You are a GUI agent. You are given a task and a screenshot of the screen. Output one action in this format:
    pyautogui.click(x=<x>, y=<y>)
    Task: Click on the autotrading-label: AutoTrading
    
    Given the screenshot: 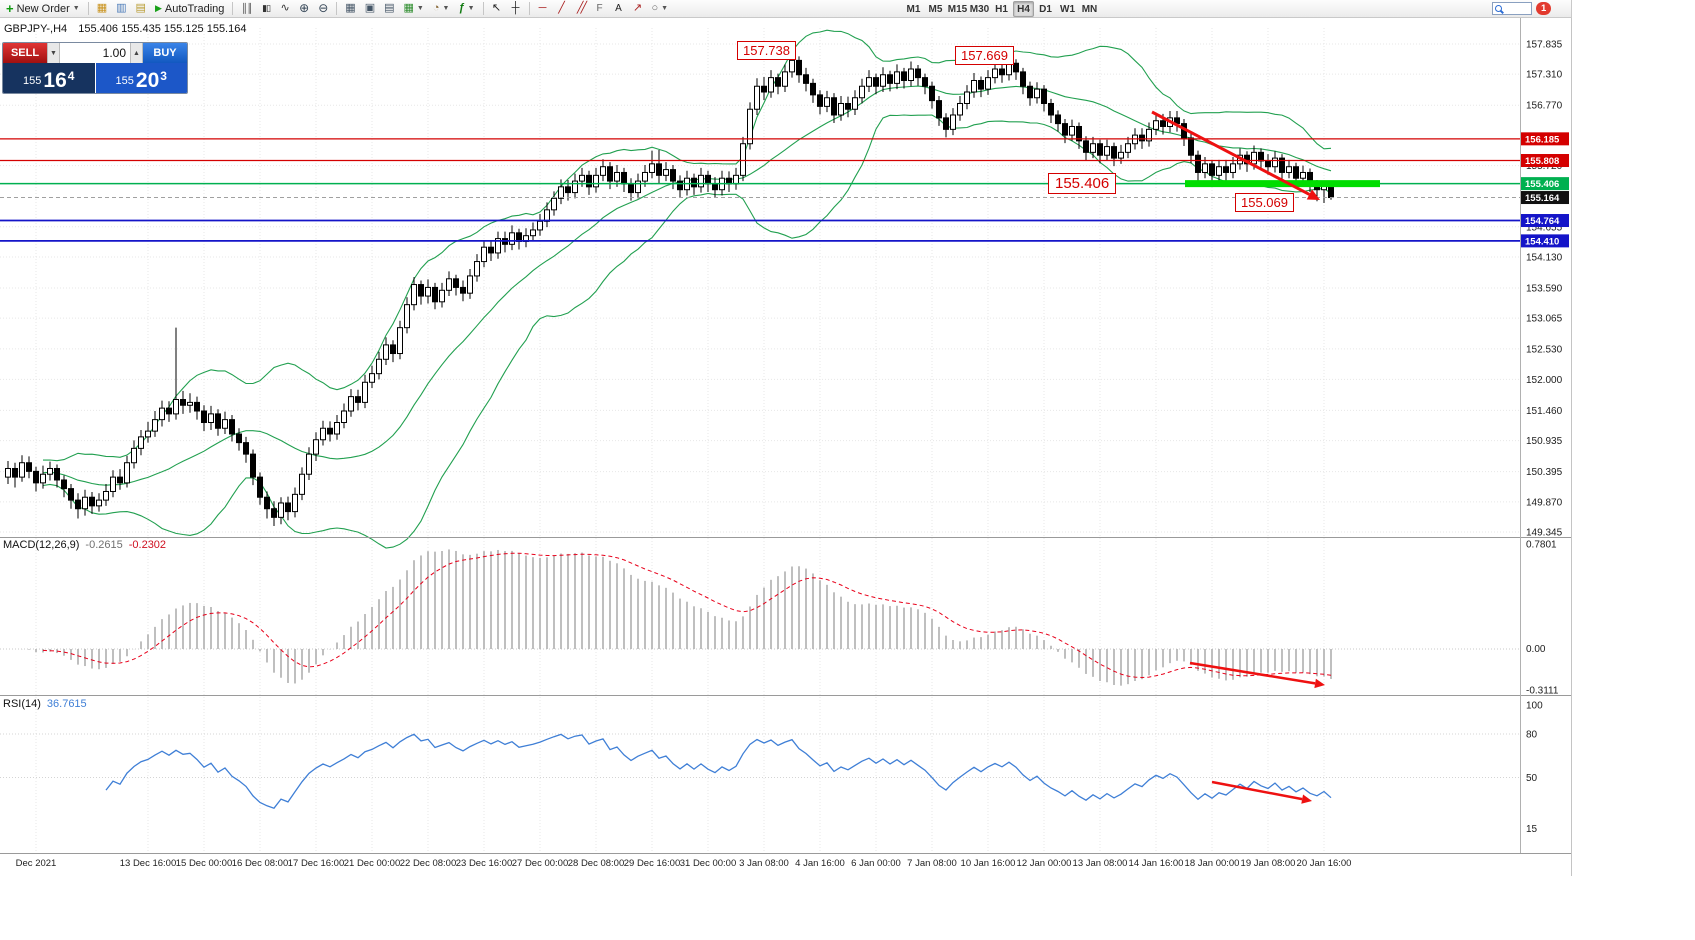 What is the action you would take?
    pyautogui.click(x=194, y=8)
    